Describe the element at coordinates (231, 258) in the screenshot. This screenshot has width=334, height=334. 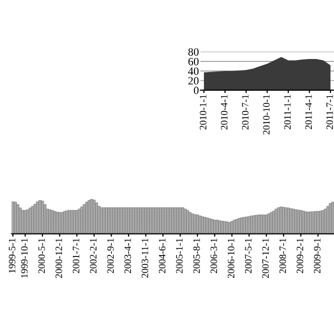
I see `x-tick-label: 2006-10-1` at that location.